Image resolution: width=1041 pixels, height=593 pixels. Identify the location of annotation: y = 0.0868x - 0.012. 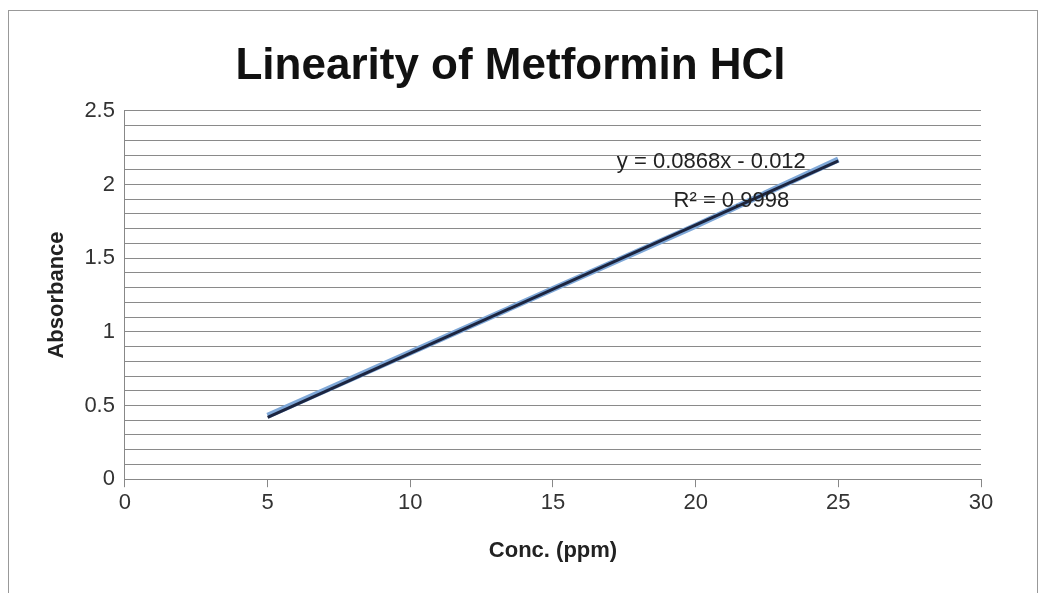
(711, 161).